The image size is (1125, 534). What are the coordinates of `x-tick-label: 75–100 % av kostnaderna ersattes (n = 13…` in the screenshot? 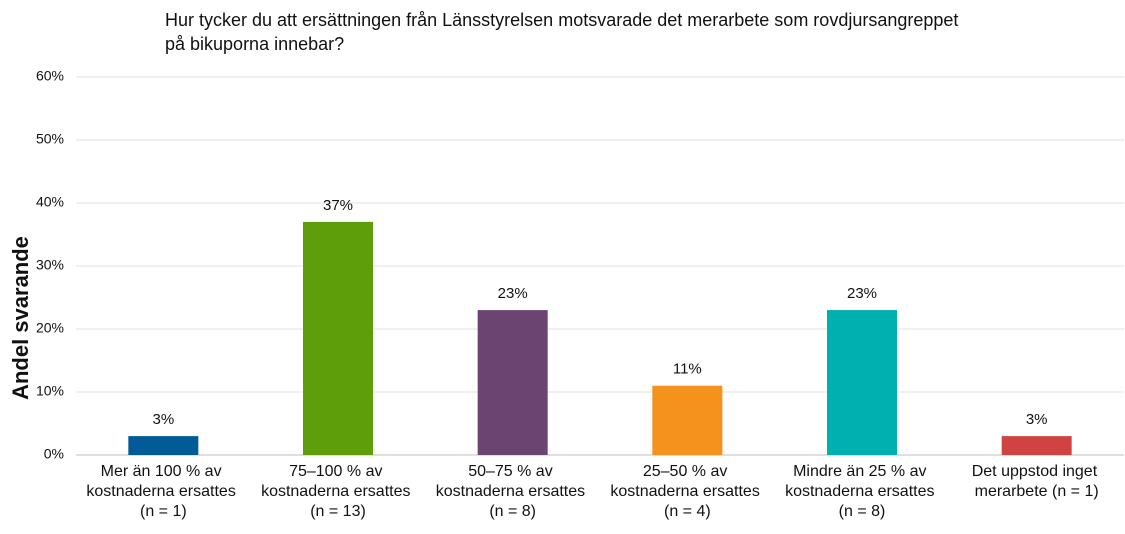 It's located at (338, 491).